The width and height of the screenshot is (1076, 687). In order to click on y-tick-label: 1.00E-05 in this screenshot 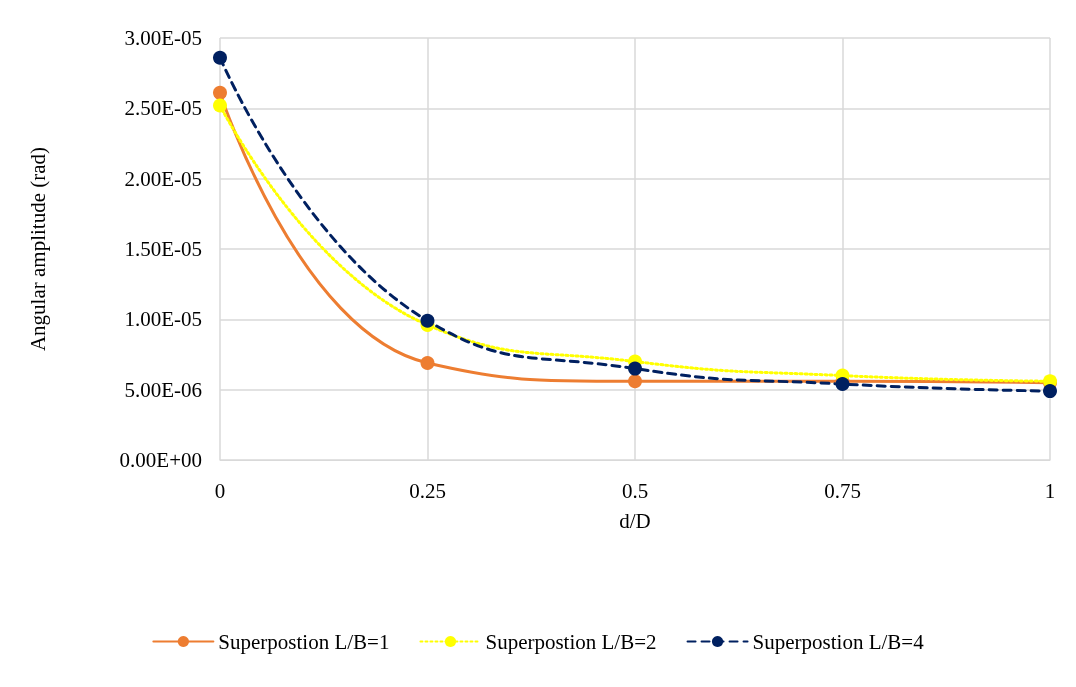, I will do `click(163, 319)`.